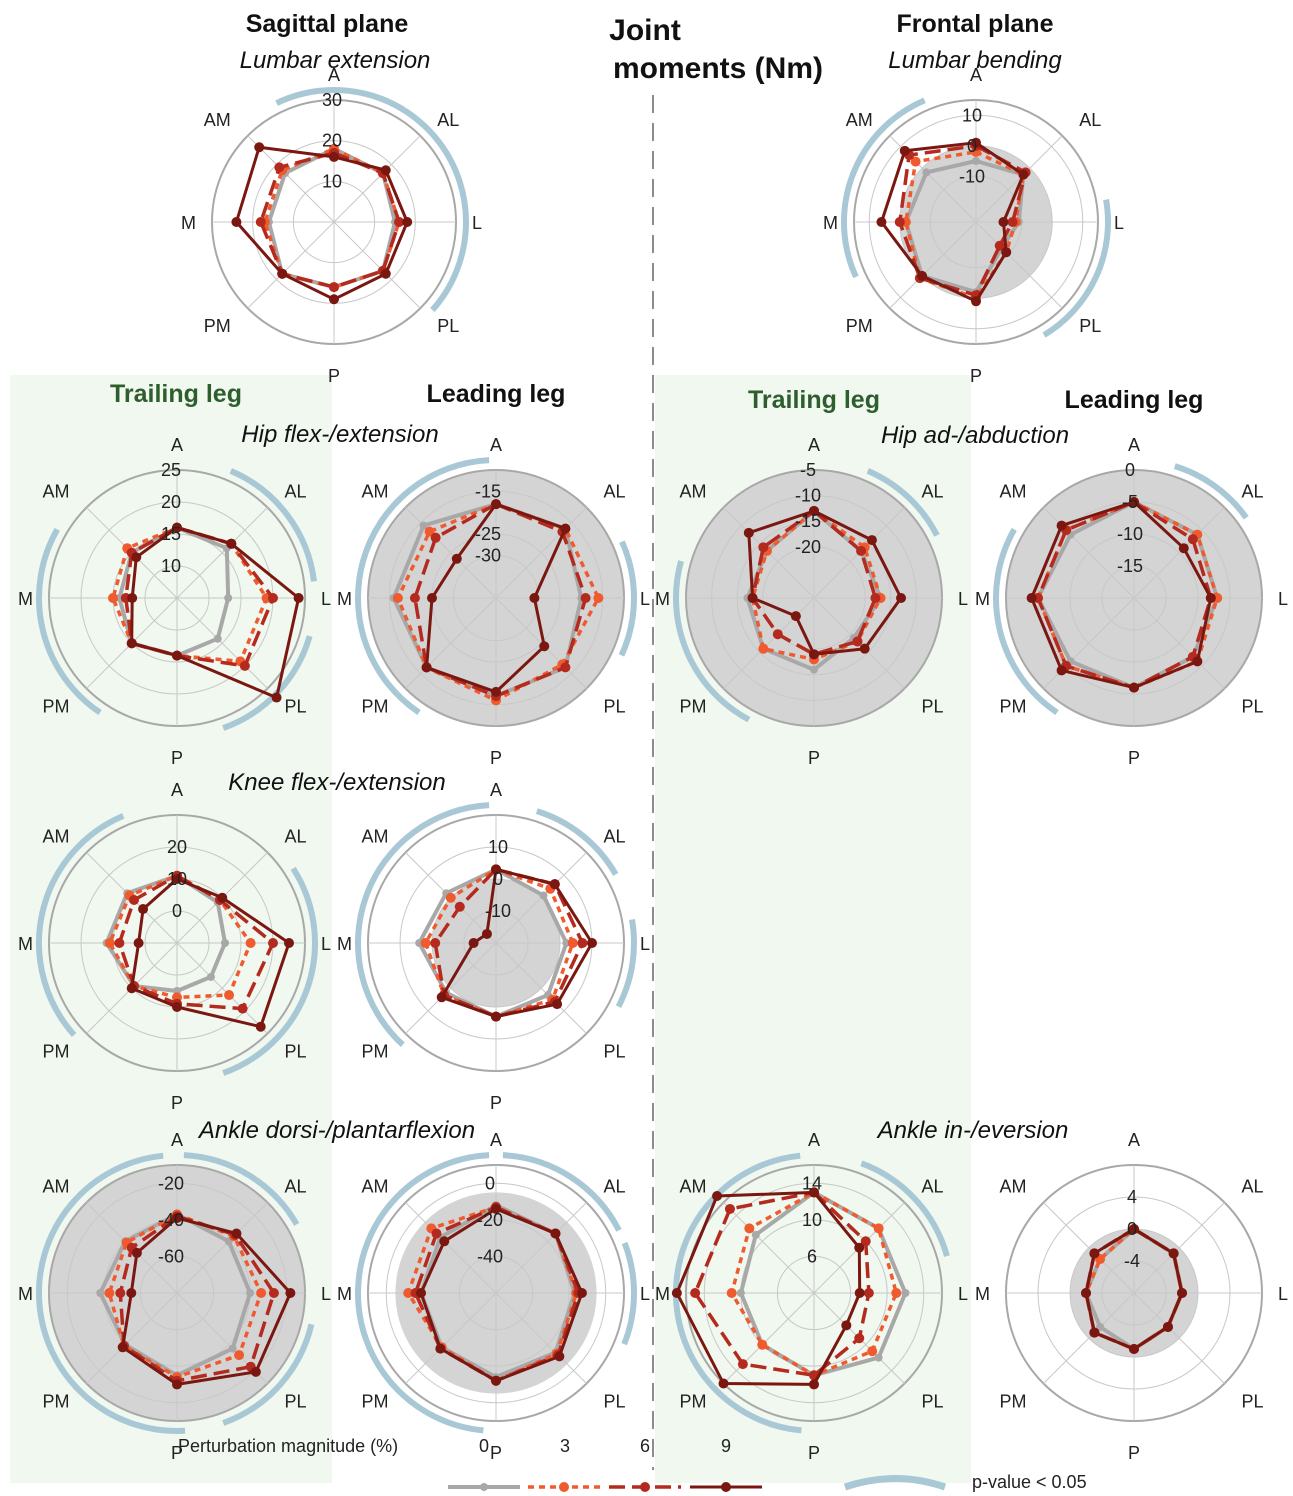 The width and height of the screenshot is (1293, 1496). Describe the element at coordinates (762, 1344) in the screenshot. I see `series-3-point-PM` at that location.